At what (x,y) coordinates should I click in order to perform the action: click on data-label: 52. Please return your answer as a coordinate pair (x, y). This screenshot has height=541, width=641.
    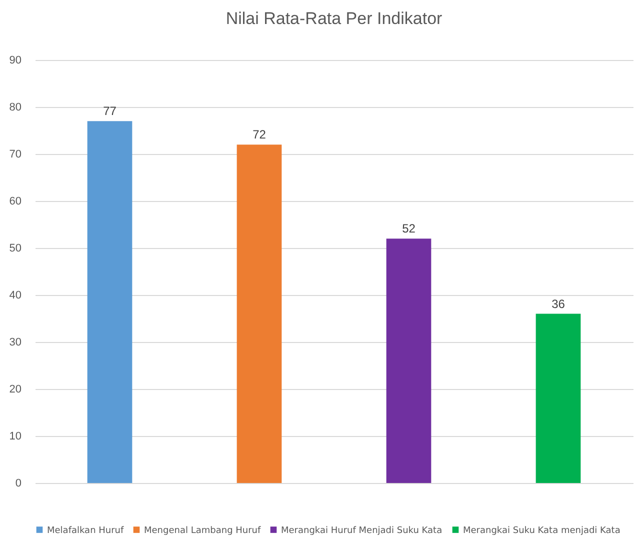
    Looking at the image, I should click on (409, 229).